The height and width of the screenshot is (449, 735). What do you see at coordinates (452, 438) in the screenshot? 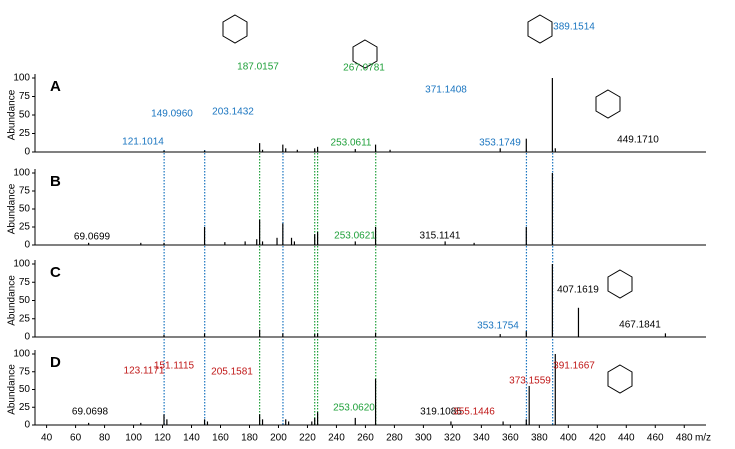
I see `x-tick-label: 320` at bounding box center [452, 438].